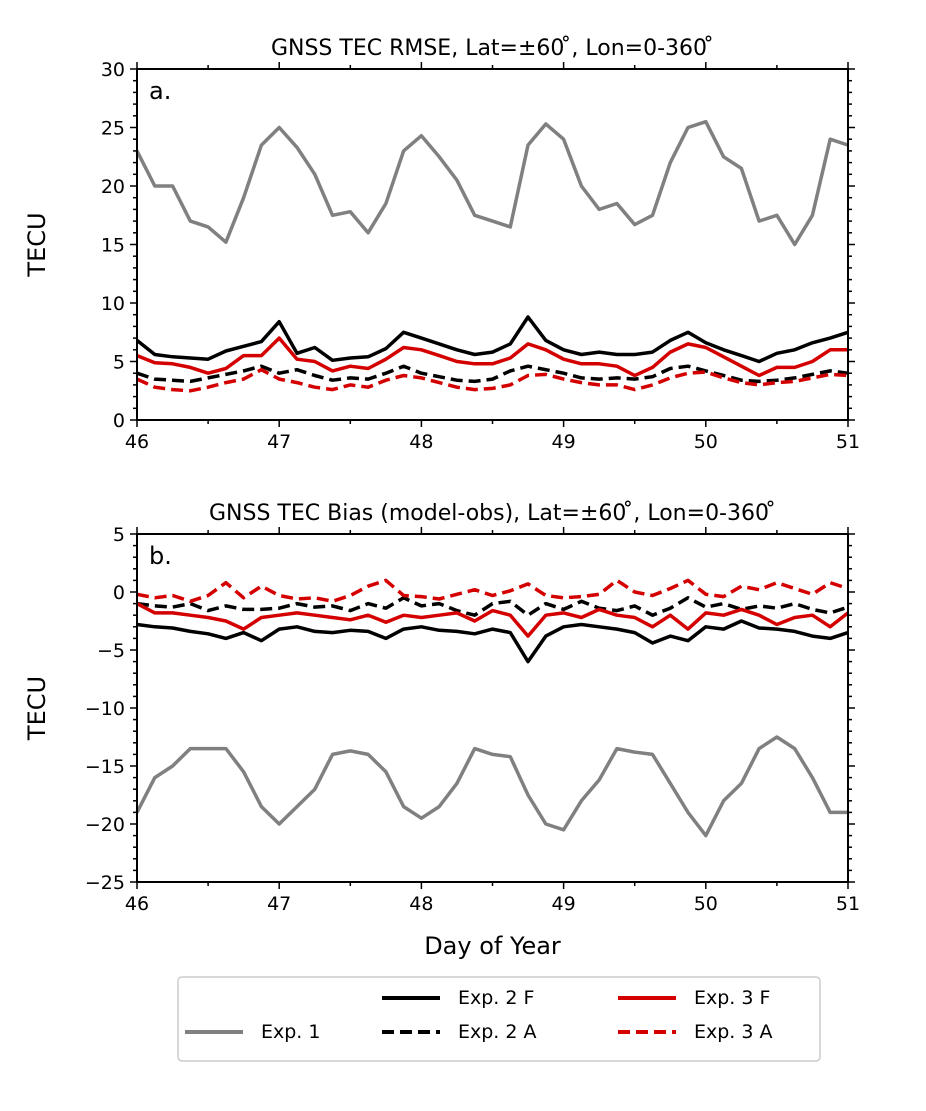 This screenshot has height=1111, width=926. What do you see at coordinates (113, 70) in the screenshot?
I see `y-tick-label: 30` at bounding box center [113, 70].